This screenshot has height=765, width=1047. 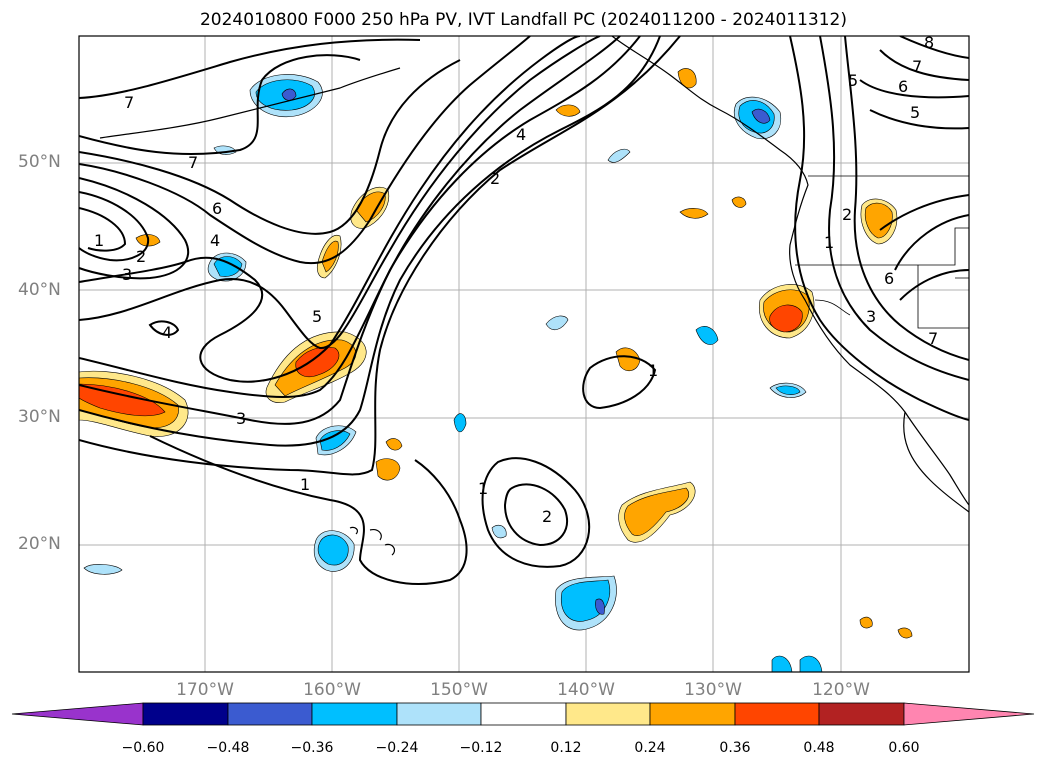 I want to click on lat-label-30n: 30°N, so click(x=39, y=417).